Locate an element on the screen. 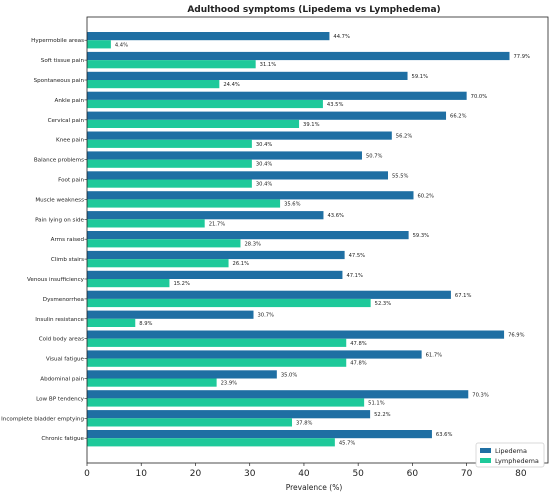  category-label: Dysmenorrhea is located at coordinates (63, 300).